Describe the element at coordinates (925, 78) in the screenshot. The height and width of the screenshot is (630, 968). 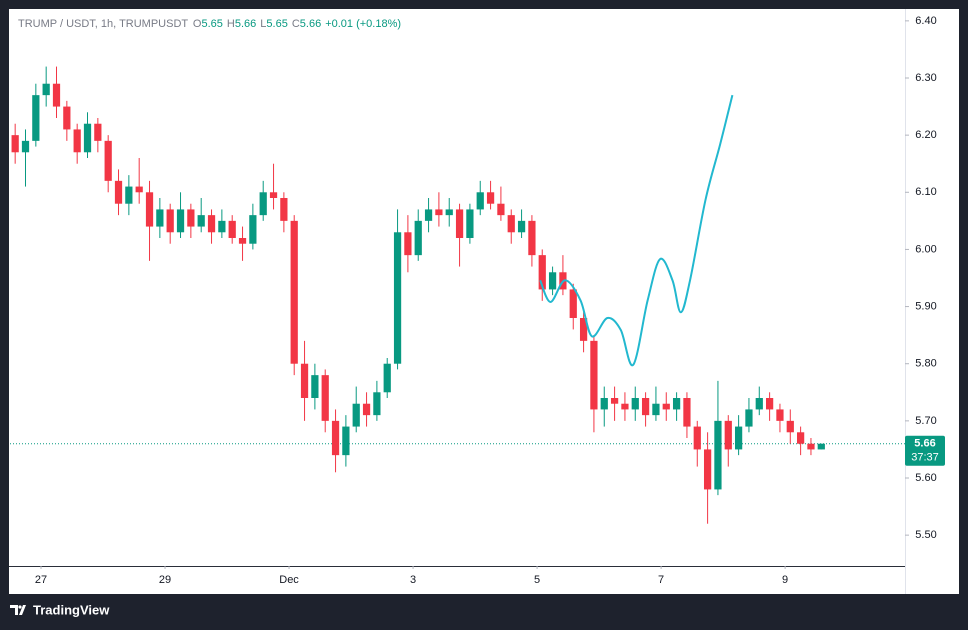
I see `y-tick-label: 6.30` at that location.